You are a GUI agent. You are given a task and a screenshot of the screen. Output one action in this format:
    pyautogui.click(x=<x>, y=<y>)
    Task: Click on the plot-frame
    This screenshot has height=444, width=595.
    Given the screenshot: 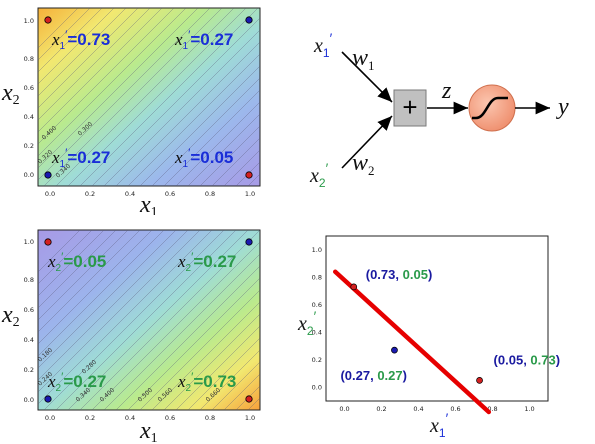 What is the action you would take?
    pyautogui.click(x=437, y=318)
    